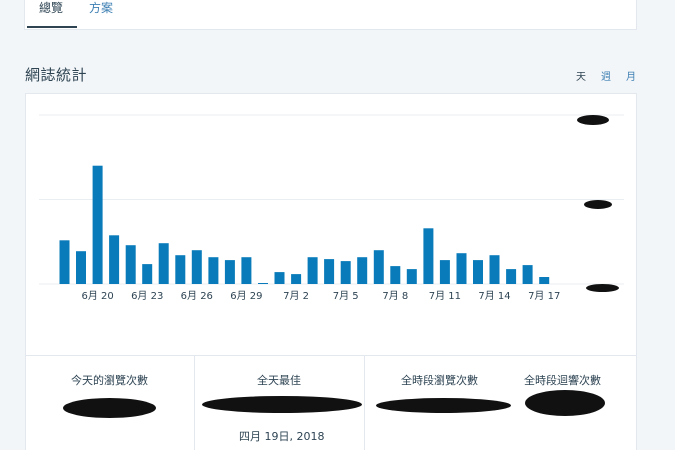  I want to click on stat-all-time-views-label: 全時段瀏覽次數, so click(439, 380).